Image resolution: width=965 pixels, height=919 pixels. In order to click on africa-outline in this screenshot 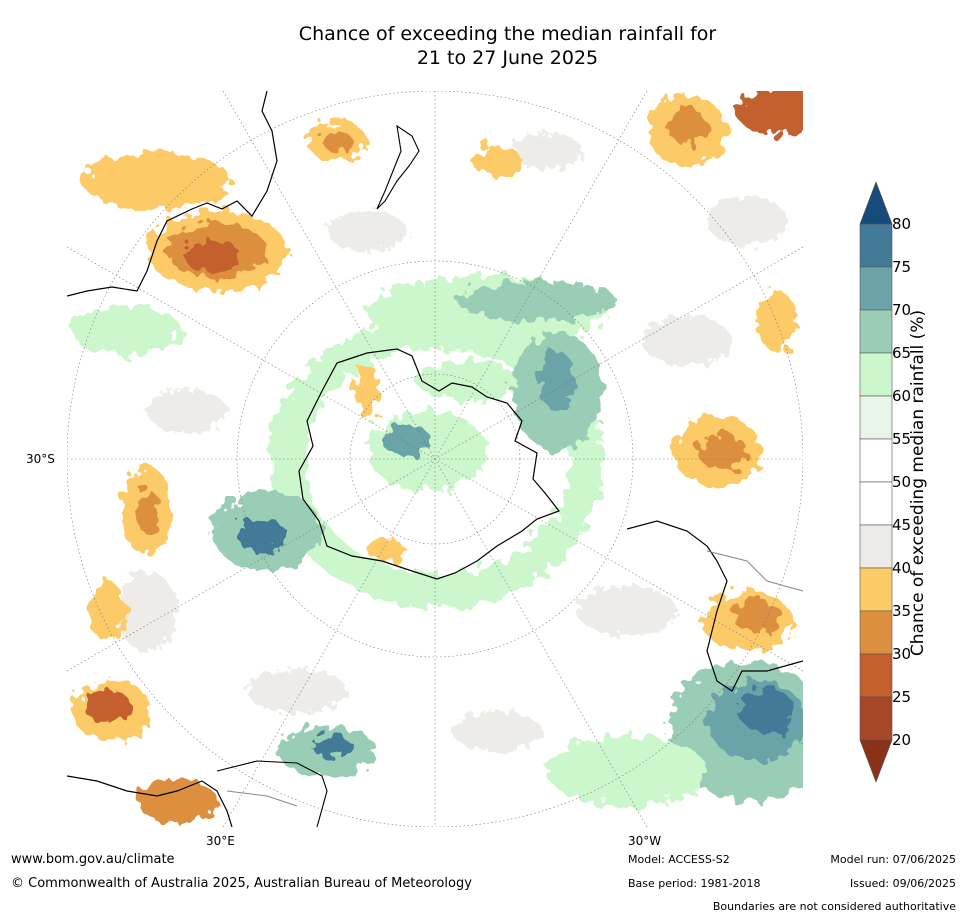, I will do `click(150, 801)`.